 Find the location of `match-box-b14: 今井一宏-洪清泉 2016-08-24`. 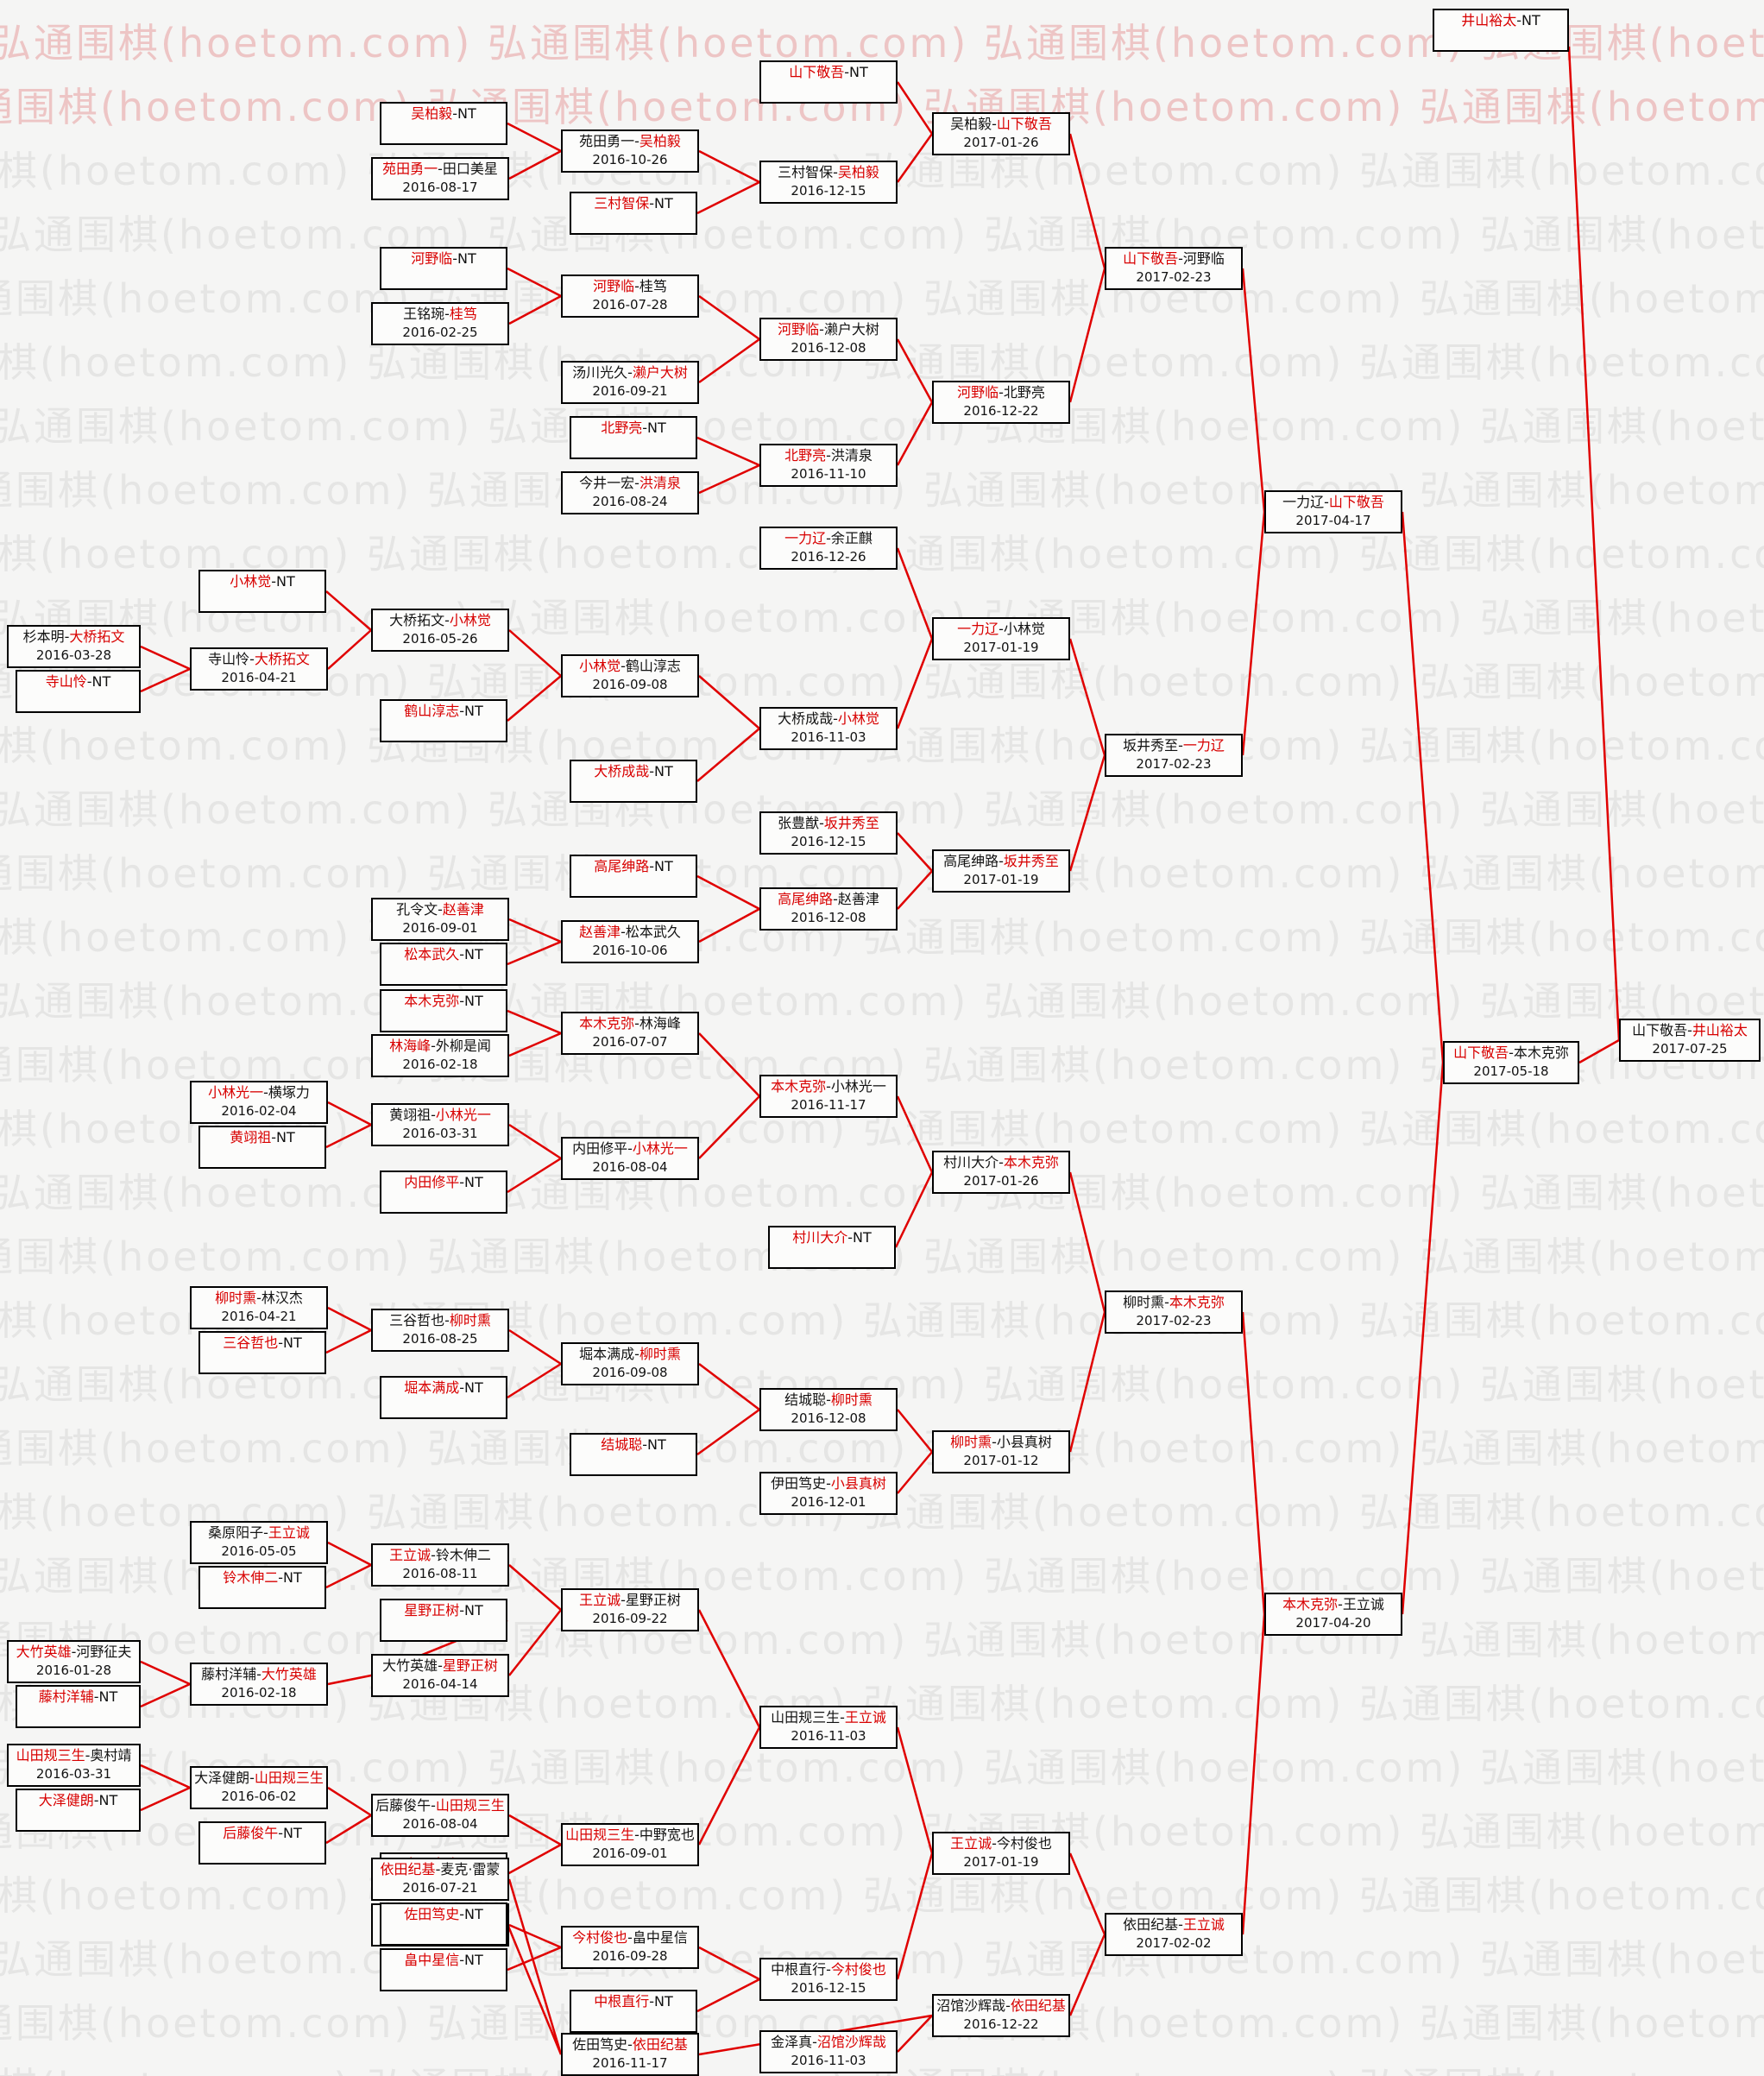

match-box-b14: 今井一宏-洪清泉 2016-08-24 is located at coordinates (630, 492).